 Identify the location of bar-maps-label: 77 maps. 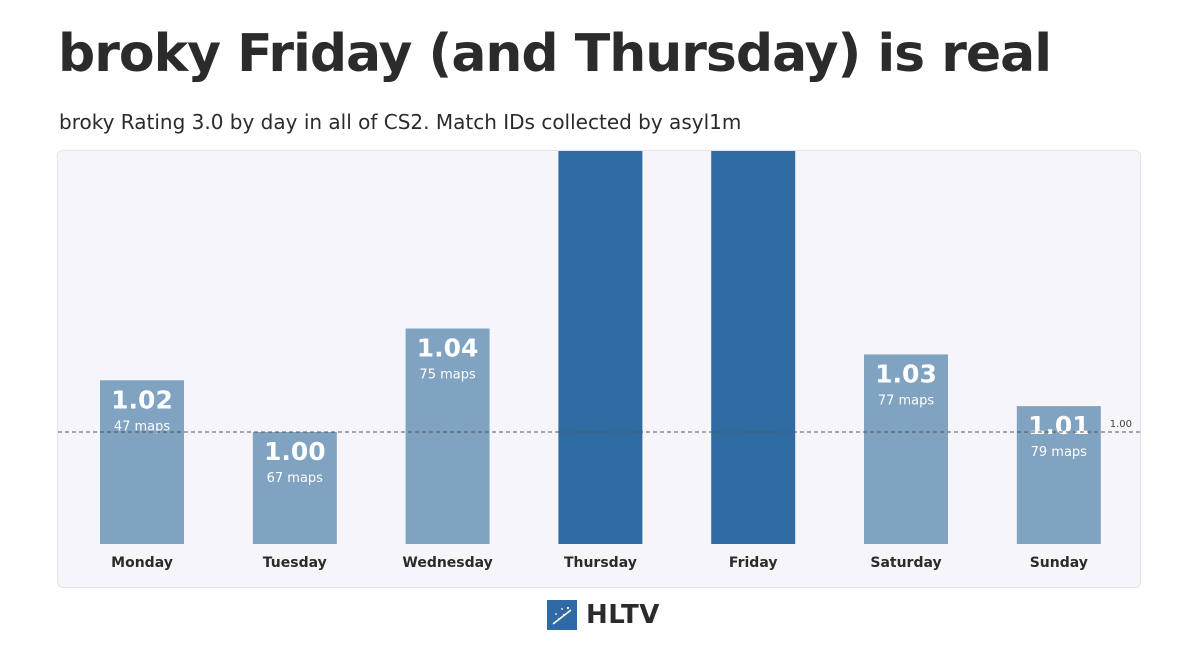
(906, 400).